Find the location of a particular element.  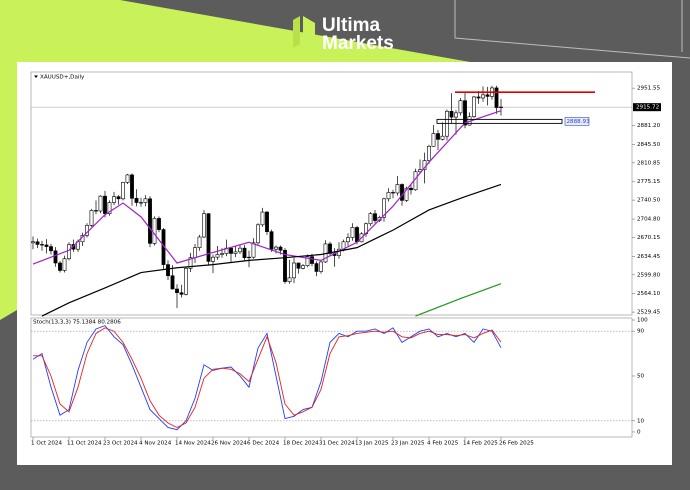

stoch-line is located at coordinates (267, 377).